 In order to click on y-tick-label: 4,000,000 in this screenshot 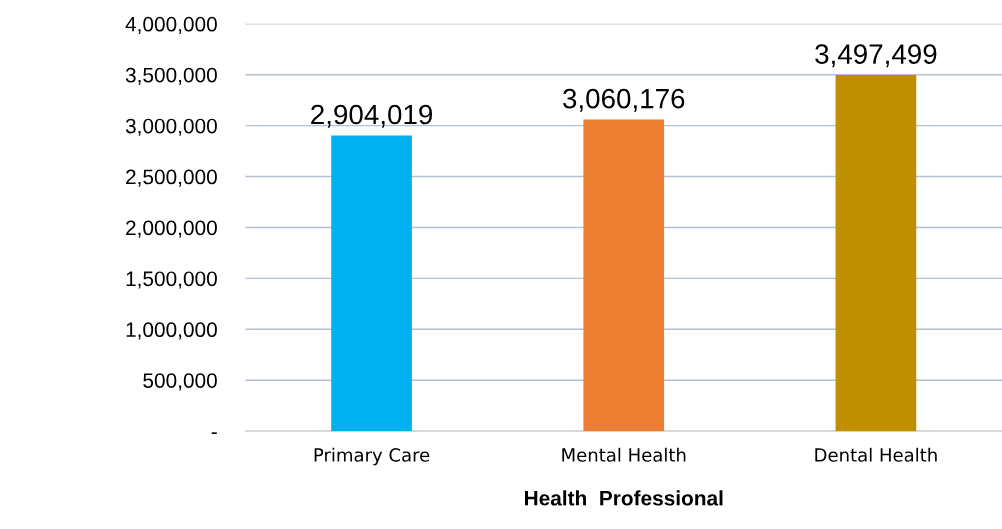, I will do `click(171, 25)`.